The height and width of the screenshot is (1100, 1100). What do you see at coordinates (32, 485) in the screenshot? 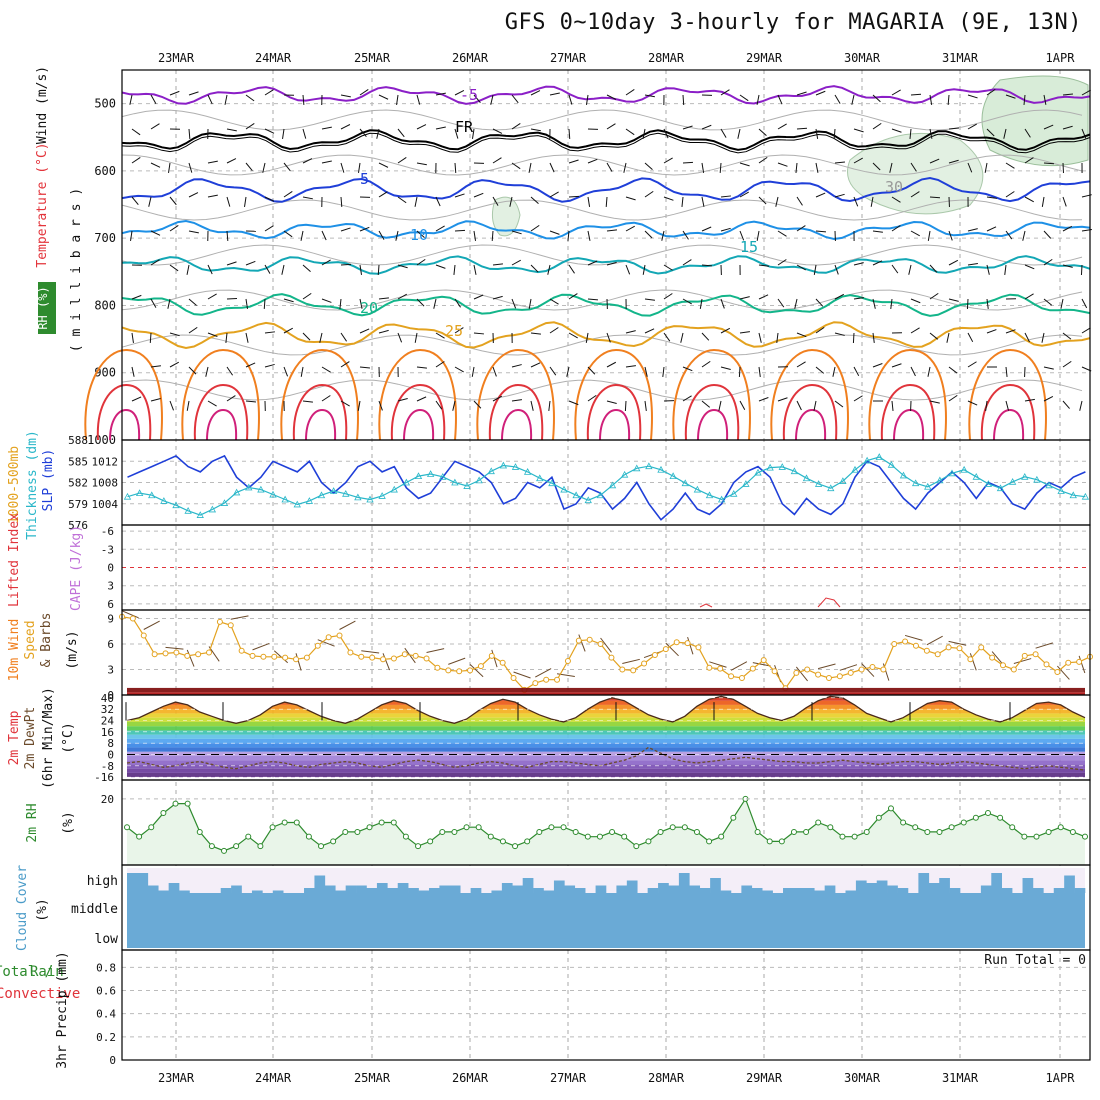
I see `thickness-axis-label-2: Thickness (dm)` at bounding box center [32, 485].